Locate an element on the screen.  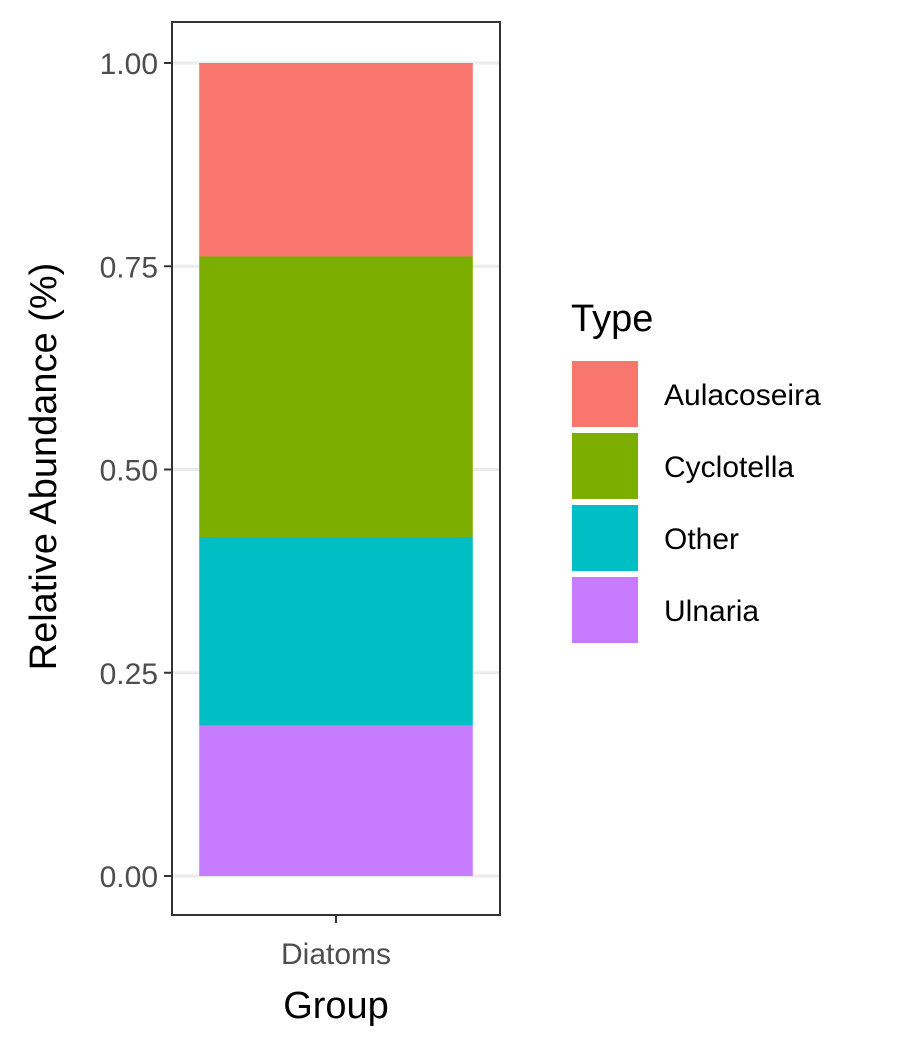
bar-segment-cyclotella is located at coordinates (336, 396).